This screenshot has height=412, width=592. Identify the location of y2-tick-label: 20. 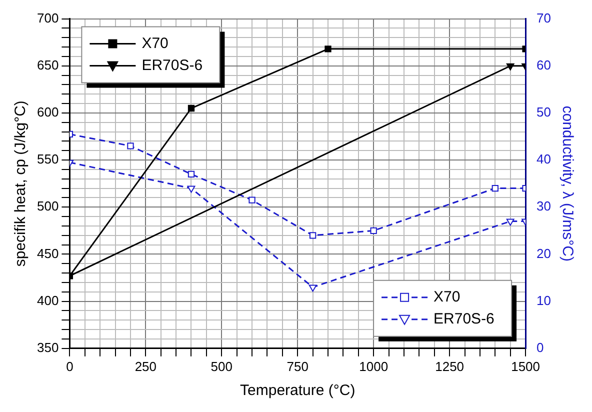
(544, 253).